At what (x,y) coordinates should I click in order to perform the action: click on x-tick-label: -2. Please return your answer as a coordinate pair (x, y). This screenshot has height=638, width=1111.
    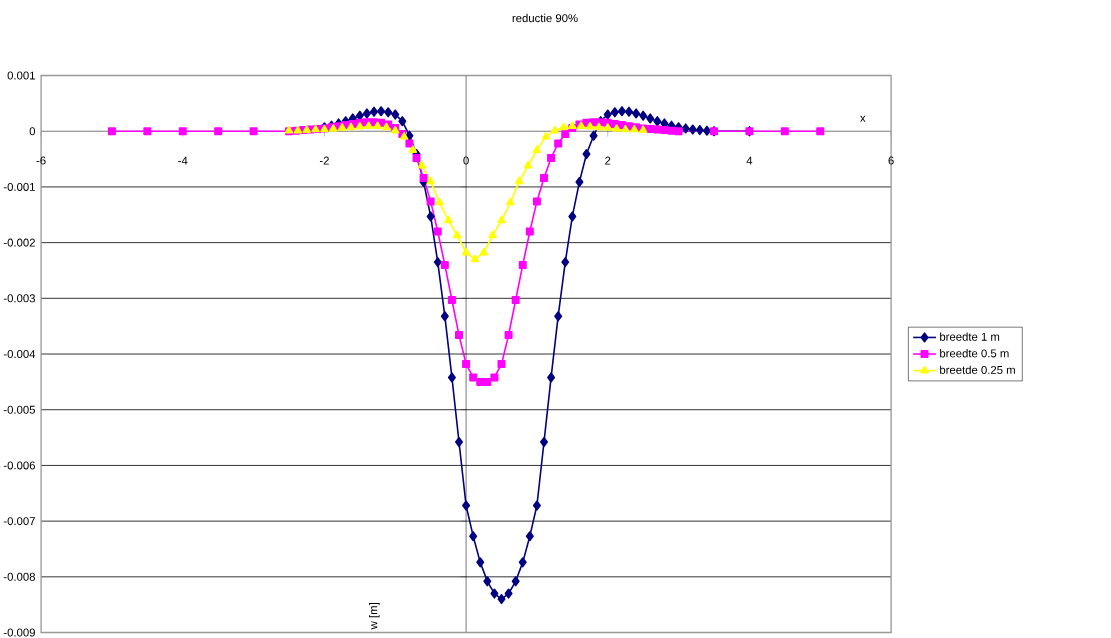
    Looking at the image, I should click on (324, 160).